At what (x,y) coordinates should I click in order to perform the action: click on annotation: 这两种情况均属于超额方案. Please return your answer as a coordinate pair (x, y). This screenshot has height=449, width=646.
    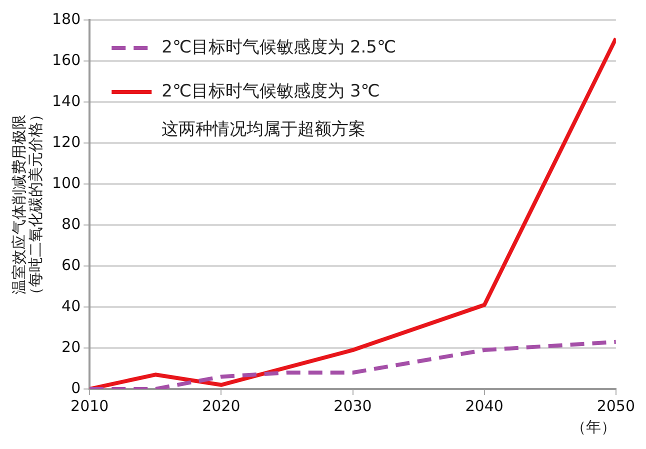
    Looking at the image, I should click on (264, 129).